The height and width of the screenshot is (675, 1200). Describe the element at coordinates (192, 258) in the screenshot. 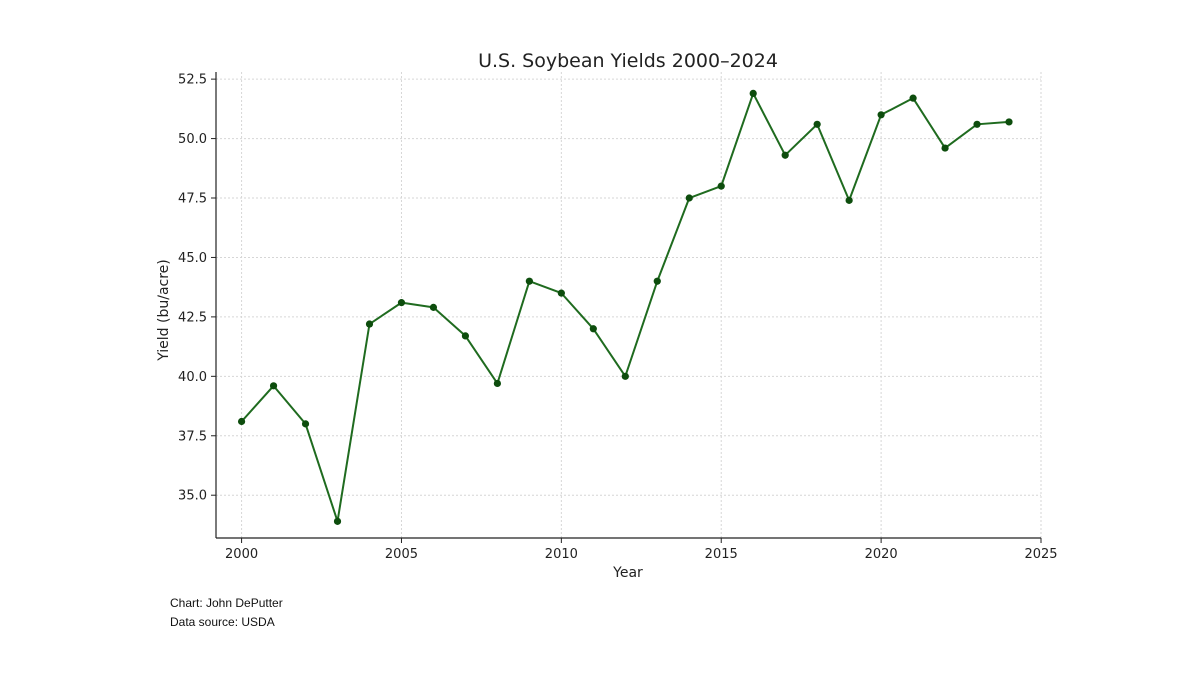

I see `y-tick-label: 45.0` at that location.